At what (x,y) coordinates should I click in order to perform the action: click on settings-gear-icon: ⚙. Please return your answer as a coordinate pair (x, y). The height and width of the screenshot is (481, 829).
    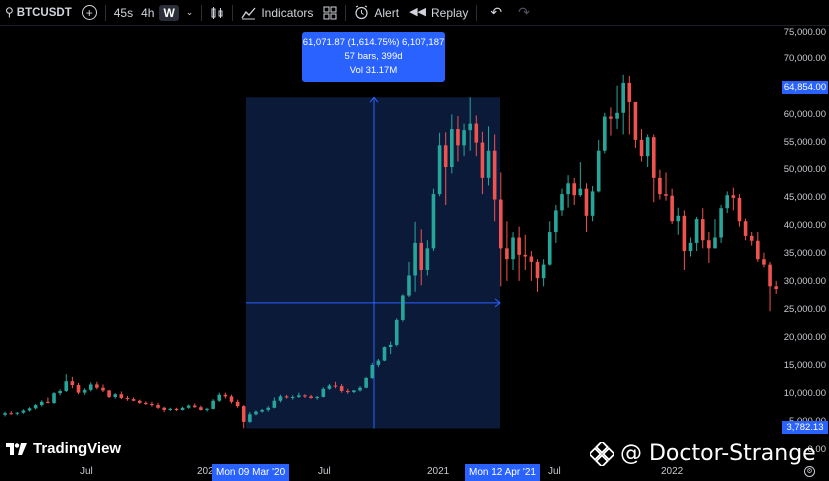
    Looking at the image, I should click on (809, 471).